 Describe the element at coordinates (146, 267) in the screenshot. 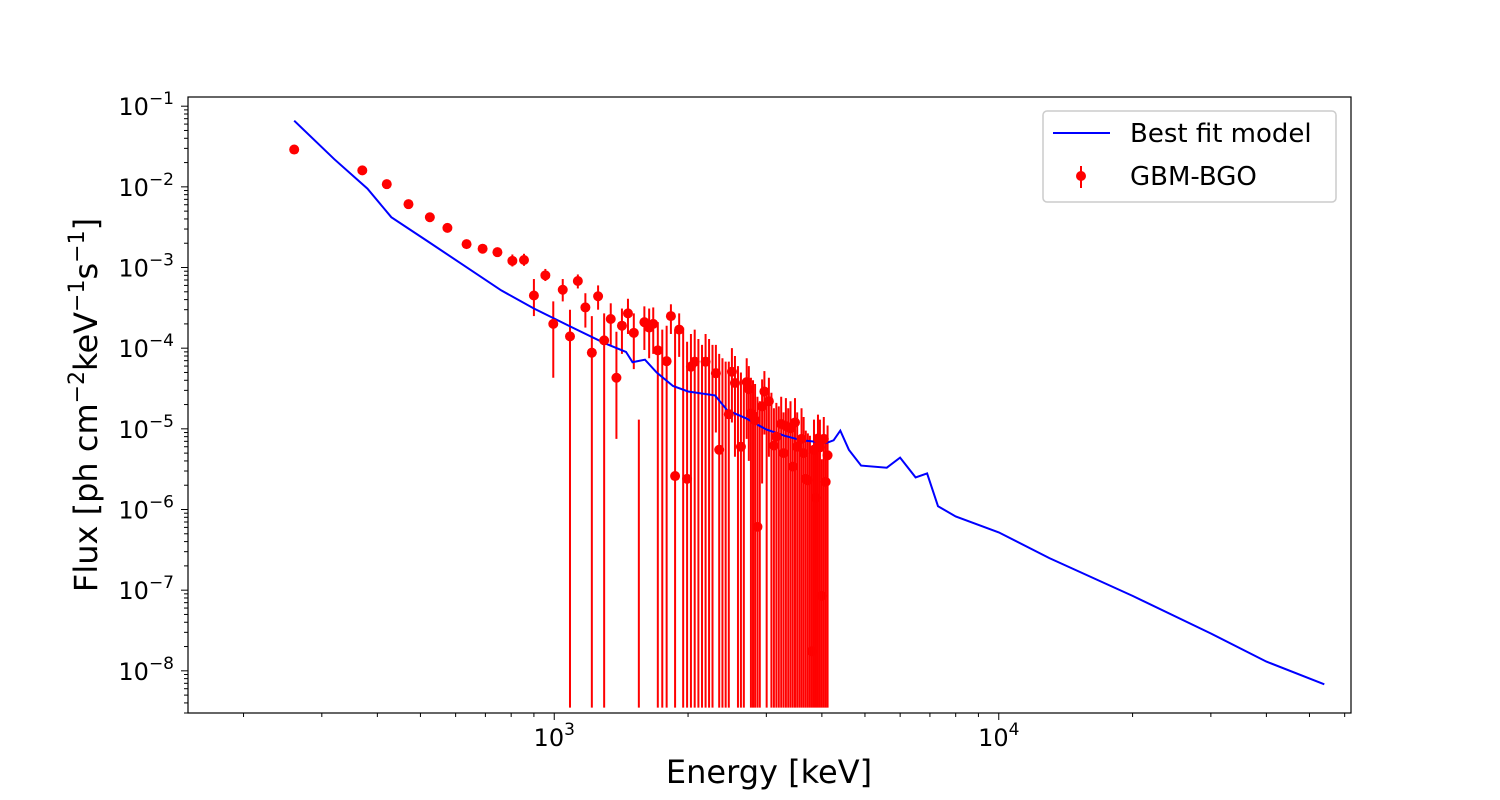

I see `y-tick-label: 10⁻³` at that location.